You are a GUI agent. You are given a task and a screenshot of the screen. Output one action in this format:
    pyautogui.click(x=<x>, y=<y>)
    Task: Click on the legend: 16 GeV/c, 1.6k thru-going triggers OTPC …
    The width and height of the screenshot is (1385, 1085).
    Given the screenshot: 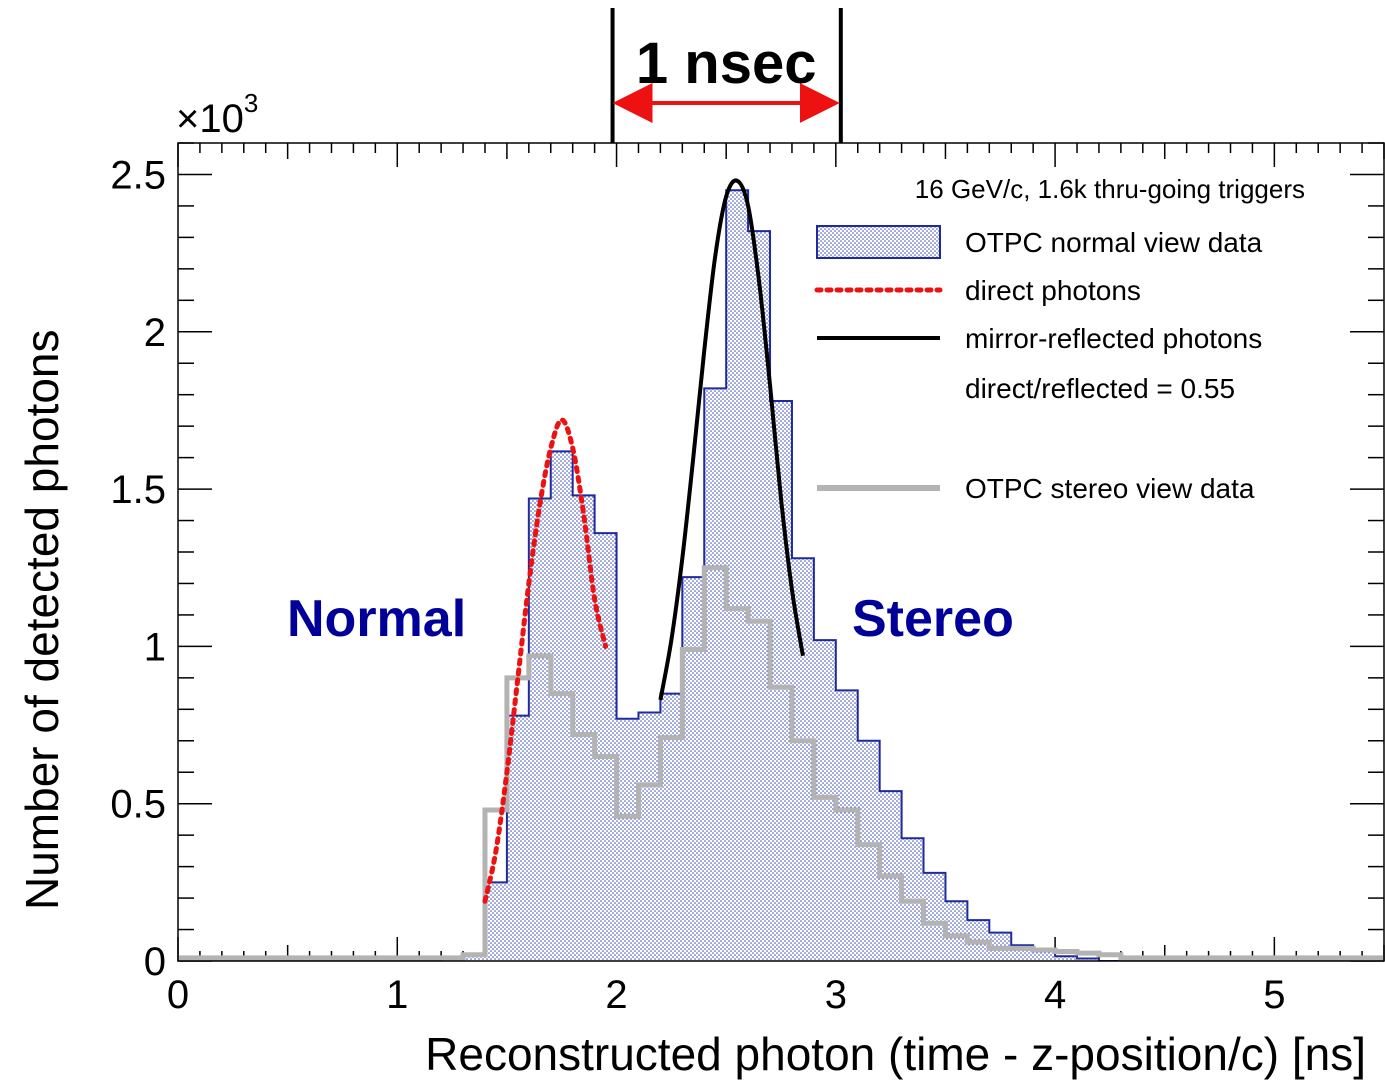 What is the action you would take?
    pyautogui.click(x=1059, y=339)
    